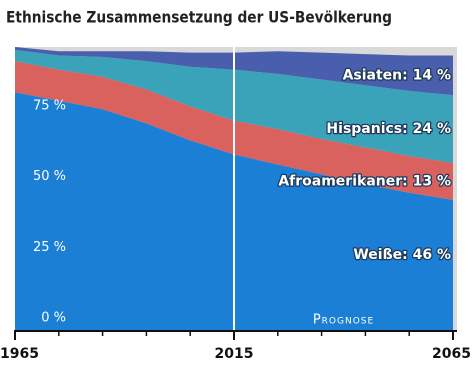 The width and height of the screenshot is (472, 370). What do you see at coordinates (343, 320) in the screenshot?
I see `forecast-label: Prognose` at bounding box center [343, 320].